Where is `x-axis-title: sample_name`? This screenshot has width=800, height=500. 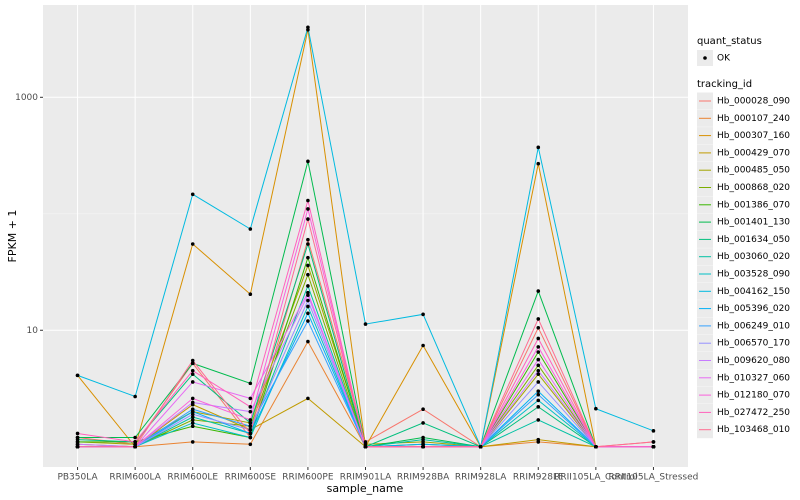
x-axis-title: sample_name is located at coordinates (365, 488).